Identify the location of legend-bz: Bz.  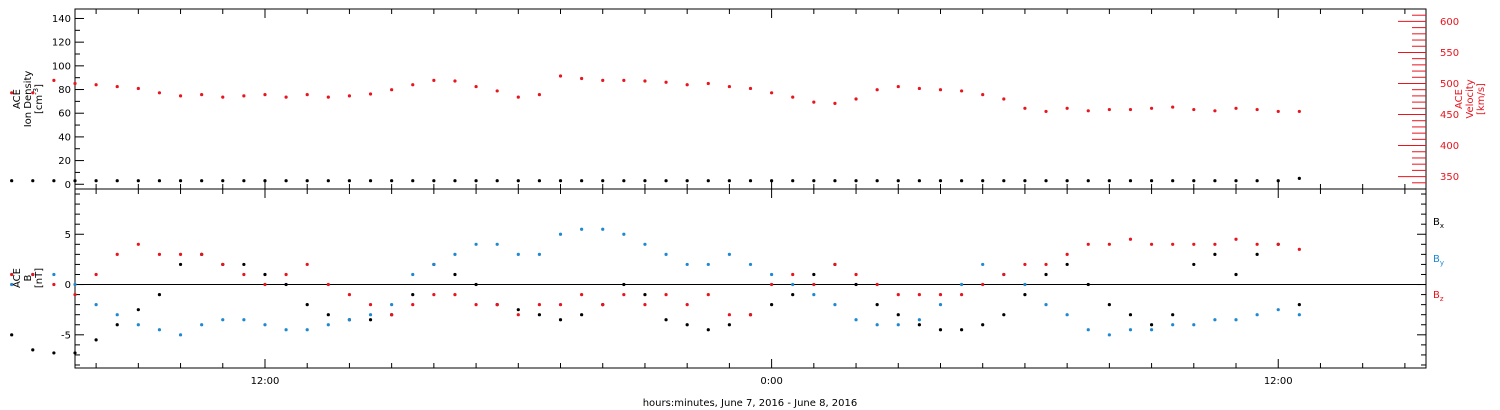
(1438, 296).